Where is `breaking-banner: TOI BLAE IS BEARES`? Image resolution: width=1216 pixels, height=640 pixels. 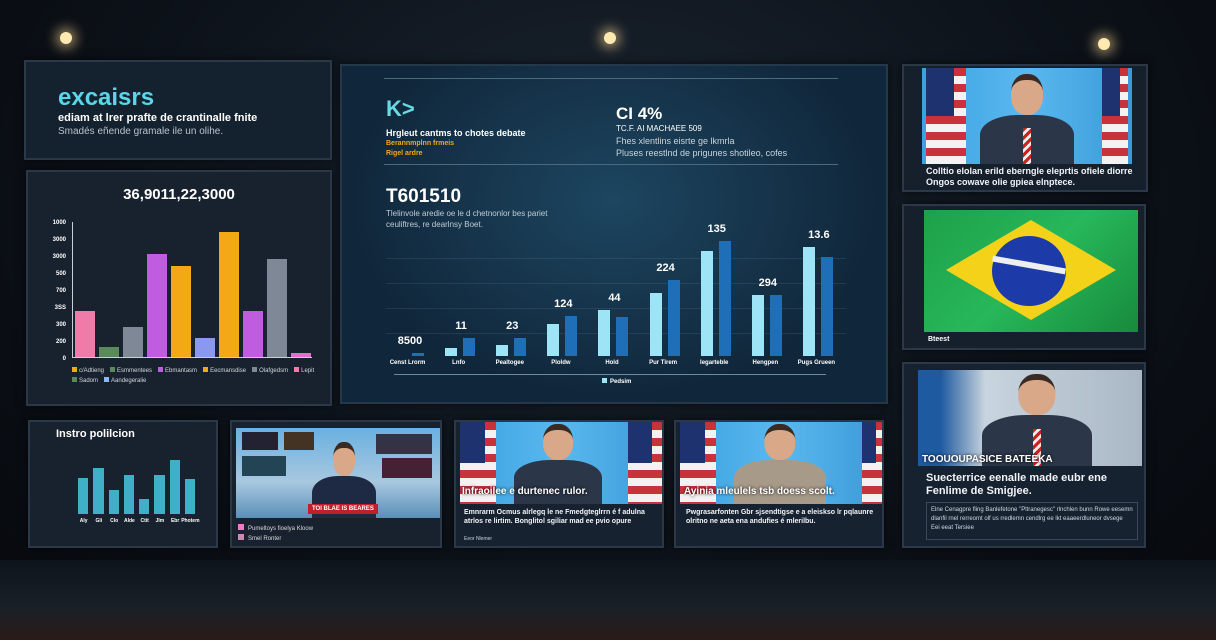 breaking-banner: TOI BLAE IS BEARES is located at coordinates (343, 509).